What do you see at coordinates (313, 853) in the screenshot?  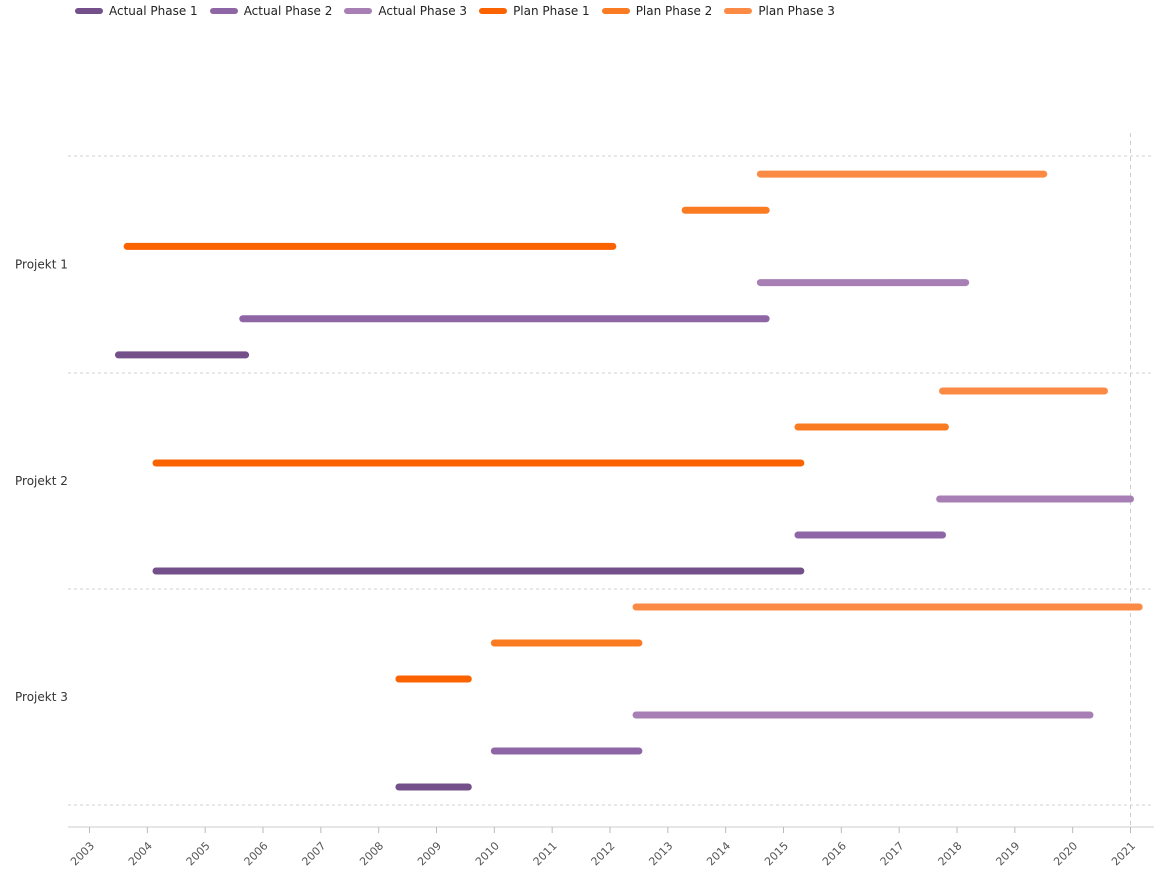 I see `x-tick-label: 2007` at bounding box center [313, 853].